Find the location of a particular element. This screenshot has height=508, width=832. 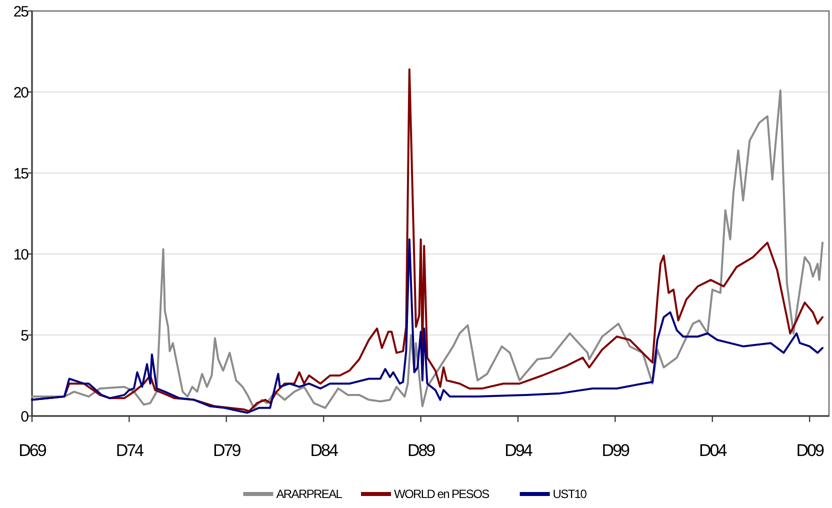

y-tick-label: 5 is located at coordinates (24, 335).